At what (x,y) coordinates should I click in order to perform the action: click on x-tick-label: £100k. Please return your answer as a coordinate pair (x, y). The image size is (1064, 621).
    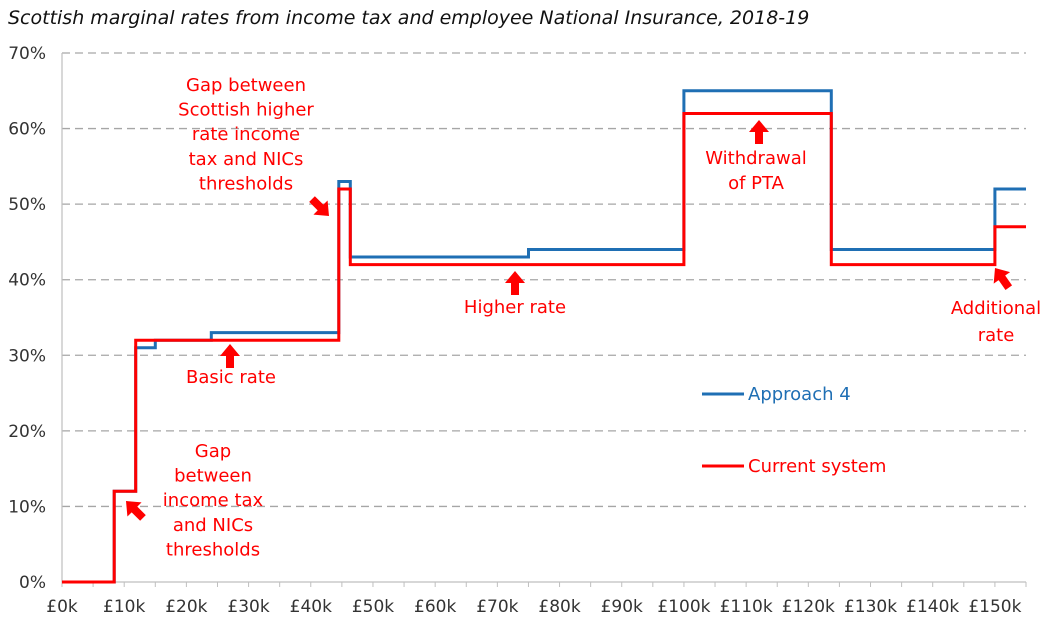
    Looking at the image, I should click on (683, 607).